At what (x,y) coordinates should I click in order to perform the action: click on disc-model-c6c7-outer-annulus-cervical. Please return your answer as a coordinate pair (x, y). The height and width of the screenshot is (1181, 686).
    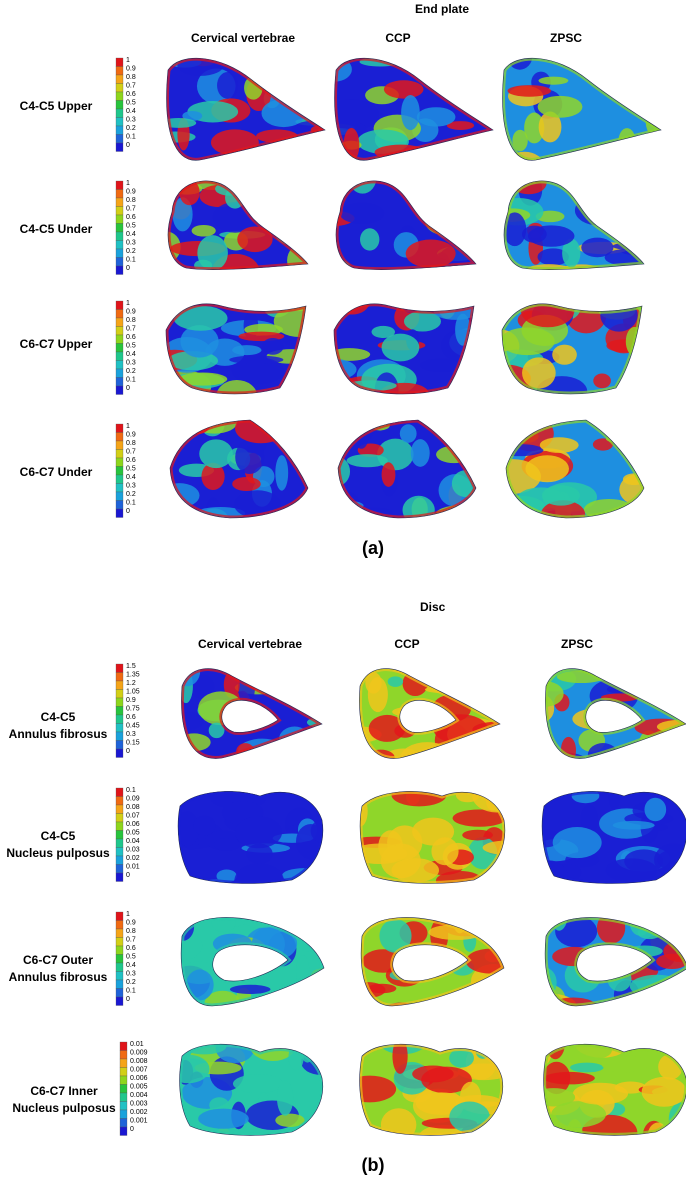
    Looking at the image, I should click on (251, 960).